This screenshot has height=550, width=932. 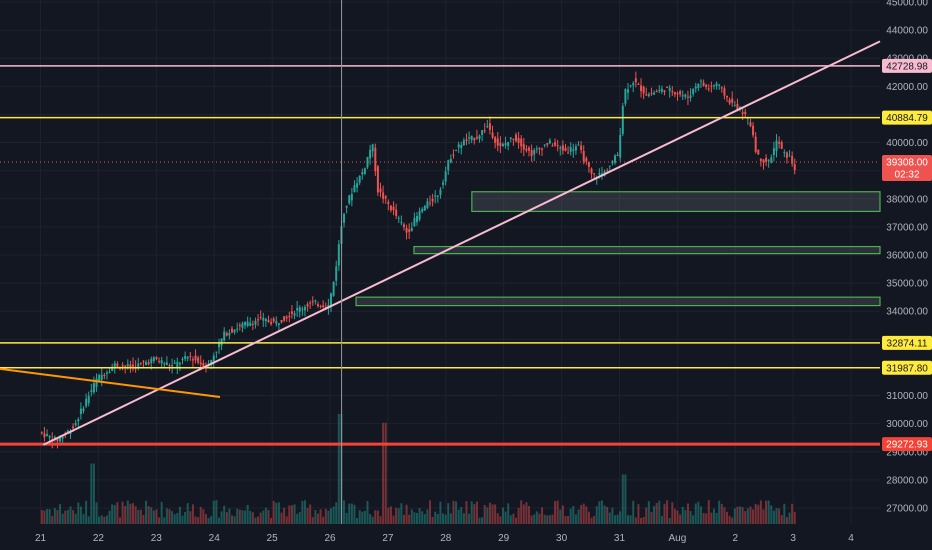 What do you see at coordinates (907, 118) in the screenshot?
I see `level-price-tag-label: 40884.79` at bounding box center [907, 118].